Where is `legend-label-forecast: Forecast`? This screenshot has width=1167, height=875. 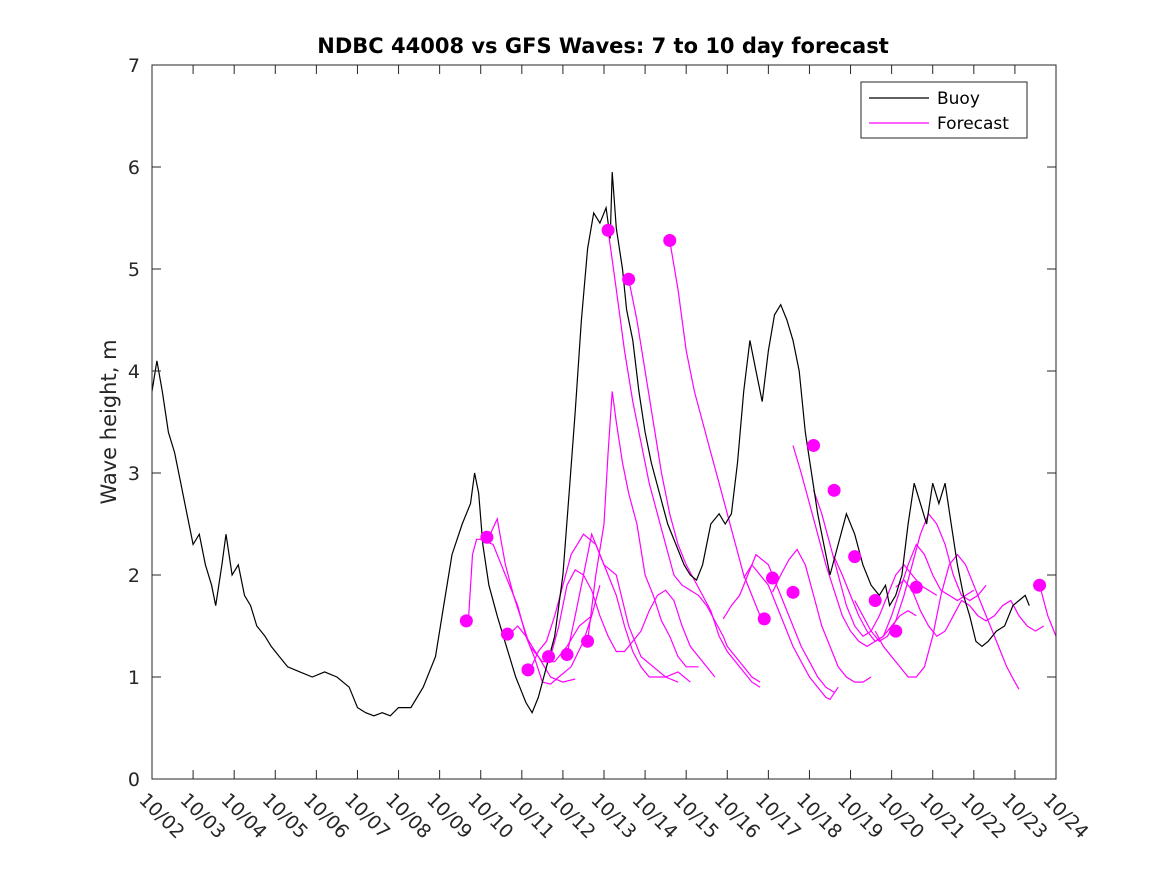
legend-label-forecast: Forecast is located at coordinates (973, 124).